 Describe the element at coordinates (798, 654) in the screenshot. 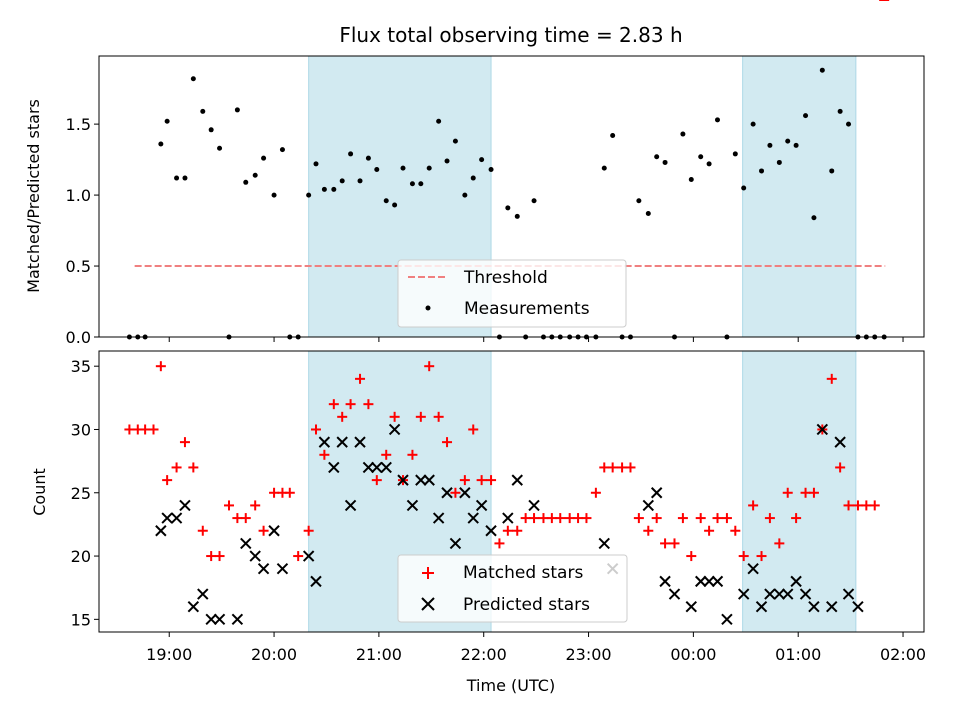

I see `x-tick-label: 01:00` at that location.